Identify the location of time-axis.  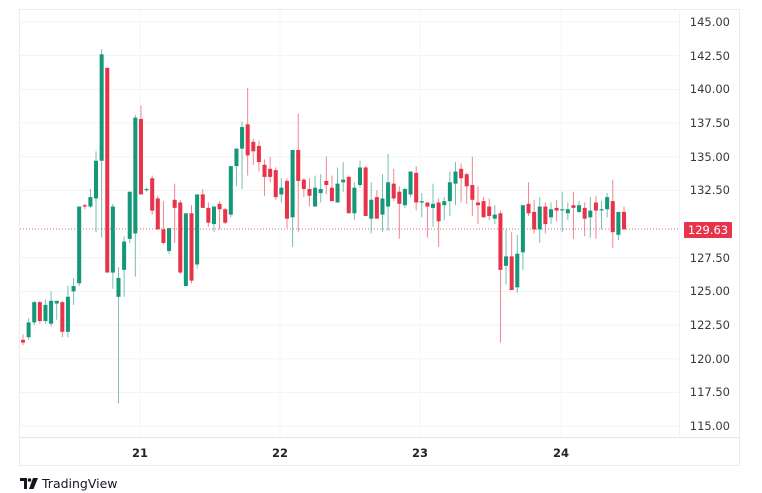
(379, 452).